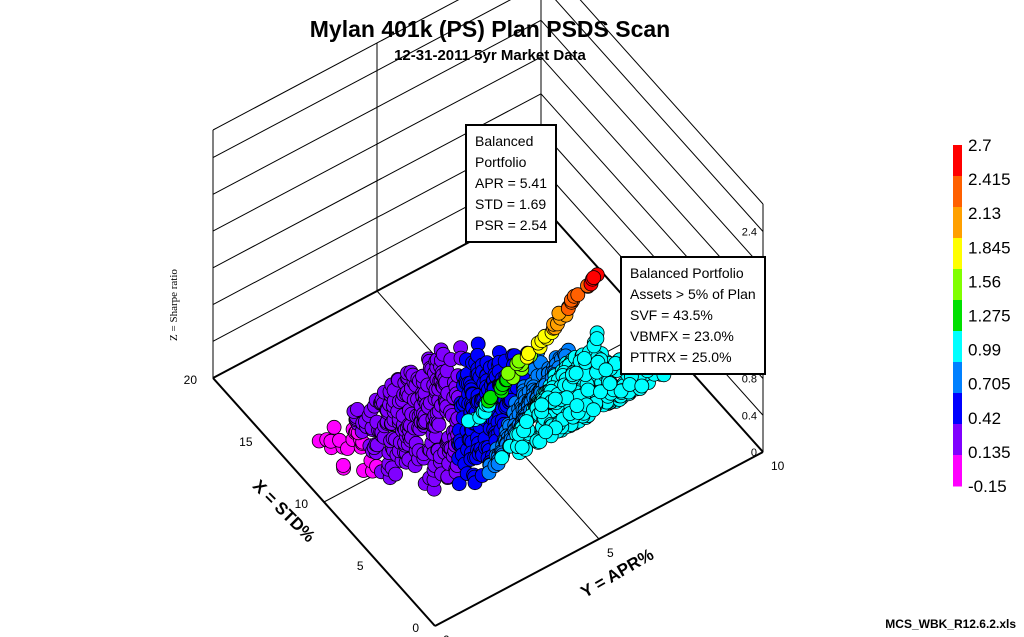 Image resolution: width=1024 pixels, height=637 pixels. Describe the element at coordinates (511, 204) in the screenshot. I see `annotation-line: STD = 1.69` at that location.